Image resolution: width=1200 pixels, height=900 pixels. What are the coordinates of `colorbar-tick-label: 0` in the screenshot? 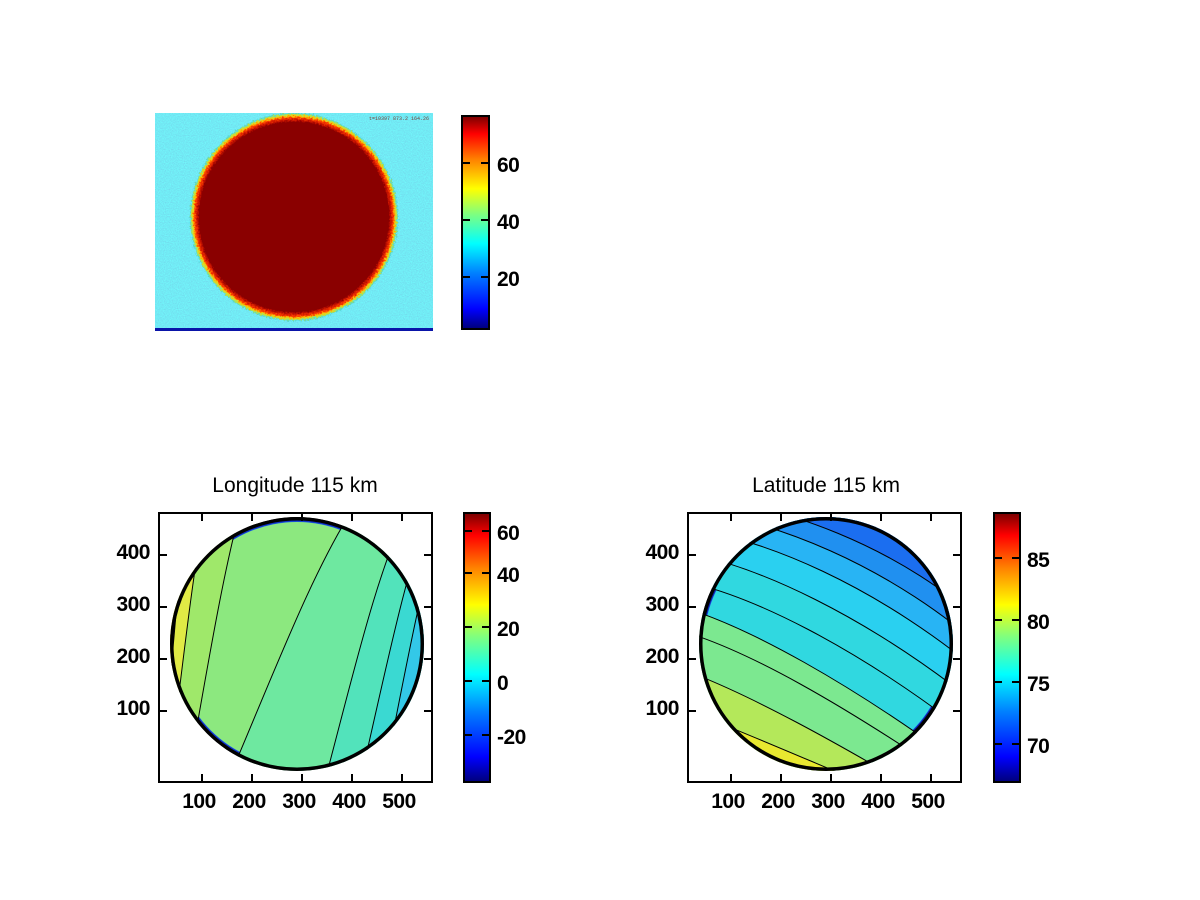 It's located at (503, 683).